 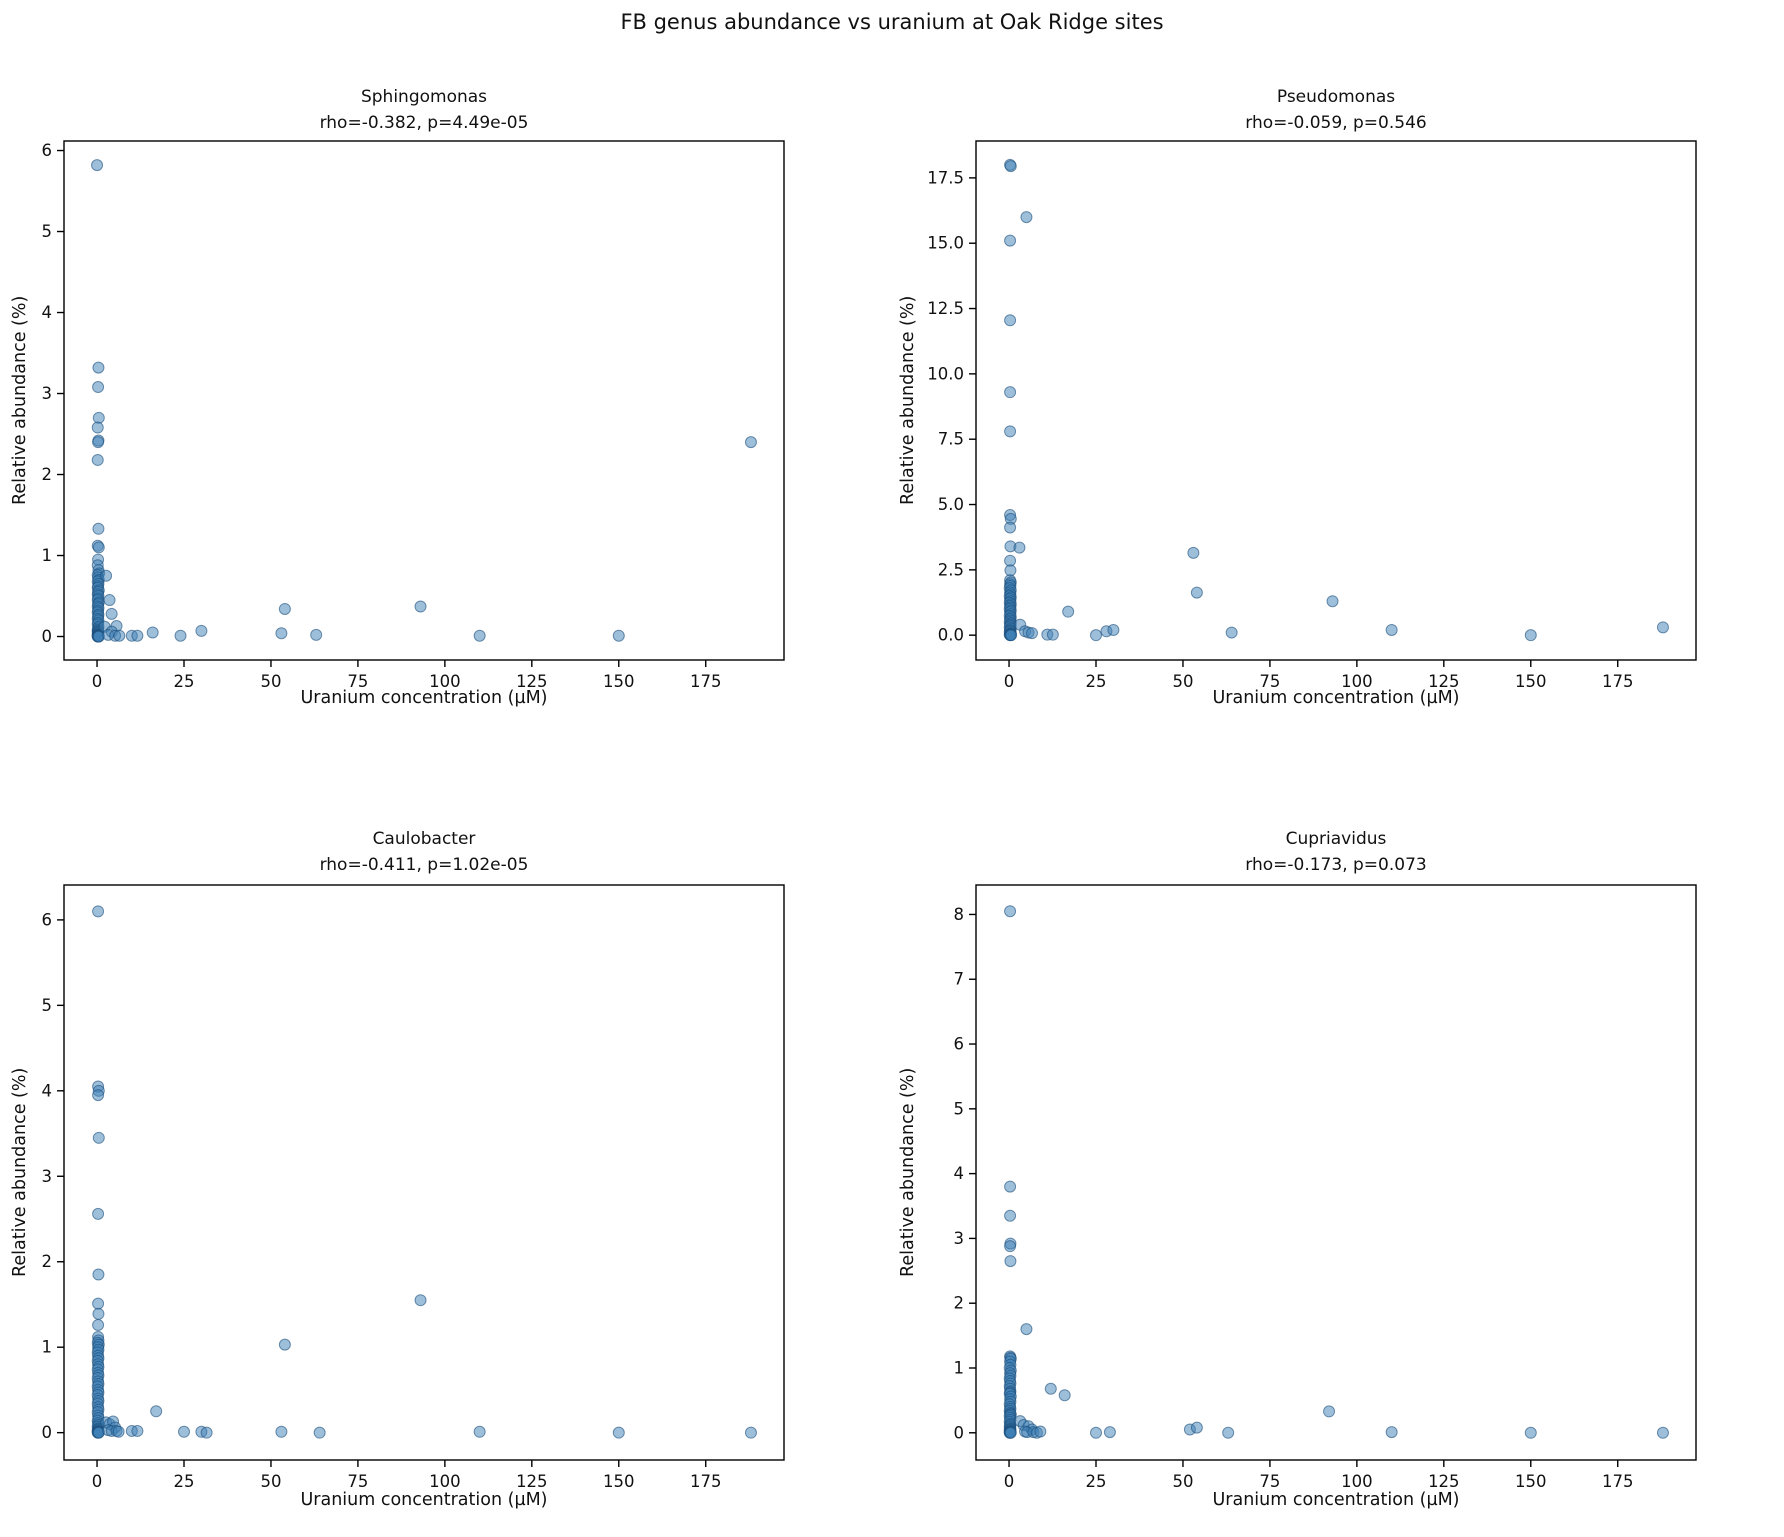 I want to click on subplot-stats-label: rho=-0.059, p=0.546, so click(x=1336, y=123).